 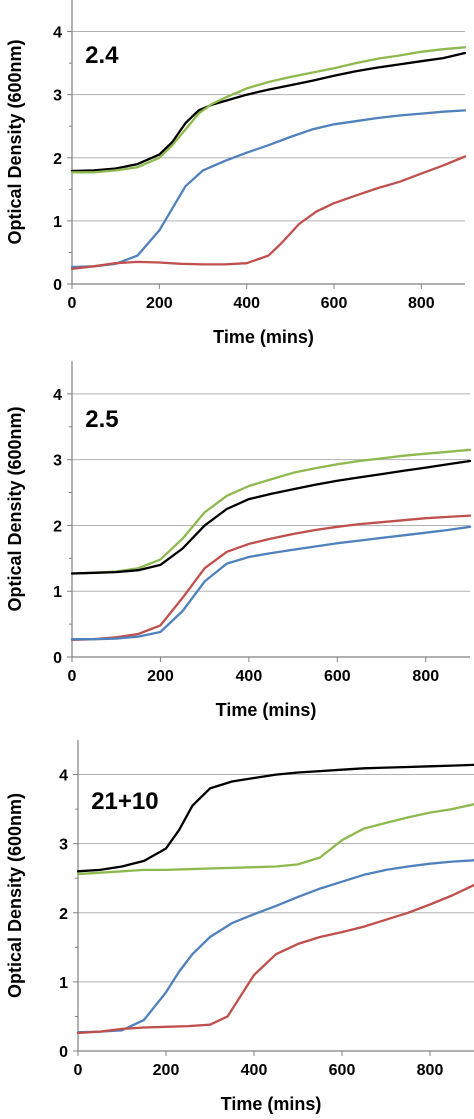 What do you see at coordinates (124, 801) in the screenshot?
I see `panel-label: 21+10` at bounding box center [124, 801].